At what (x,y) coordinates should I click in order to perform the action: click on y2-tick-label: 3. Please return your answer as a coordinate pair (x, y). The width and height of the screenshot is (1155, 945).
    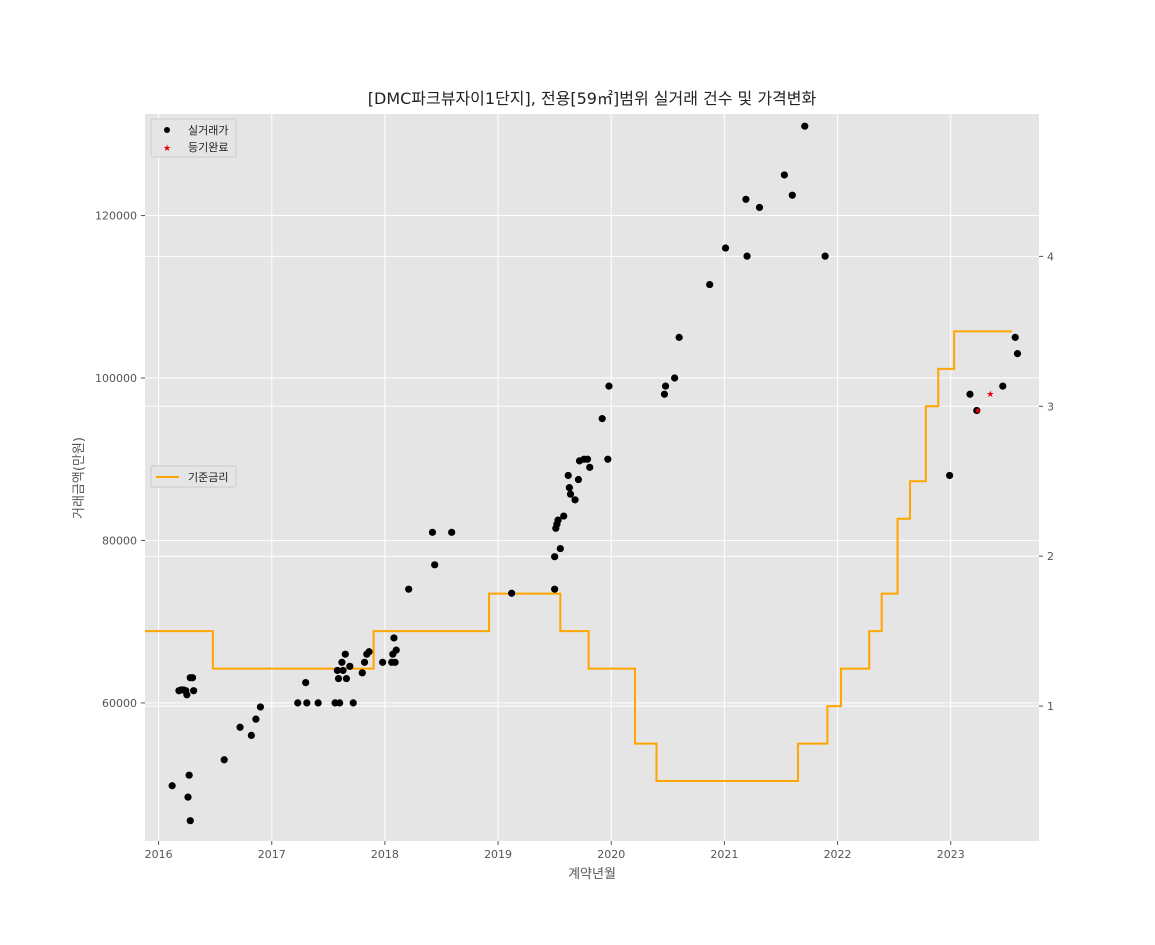
    Looking at the image, I should click on (1050, 406).